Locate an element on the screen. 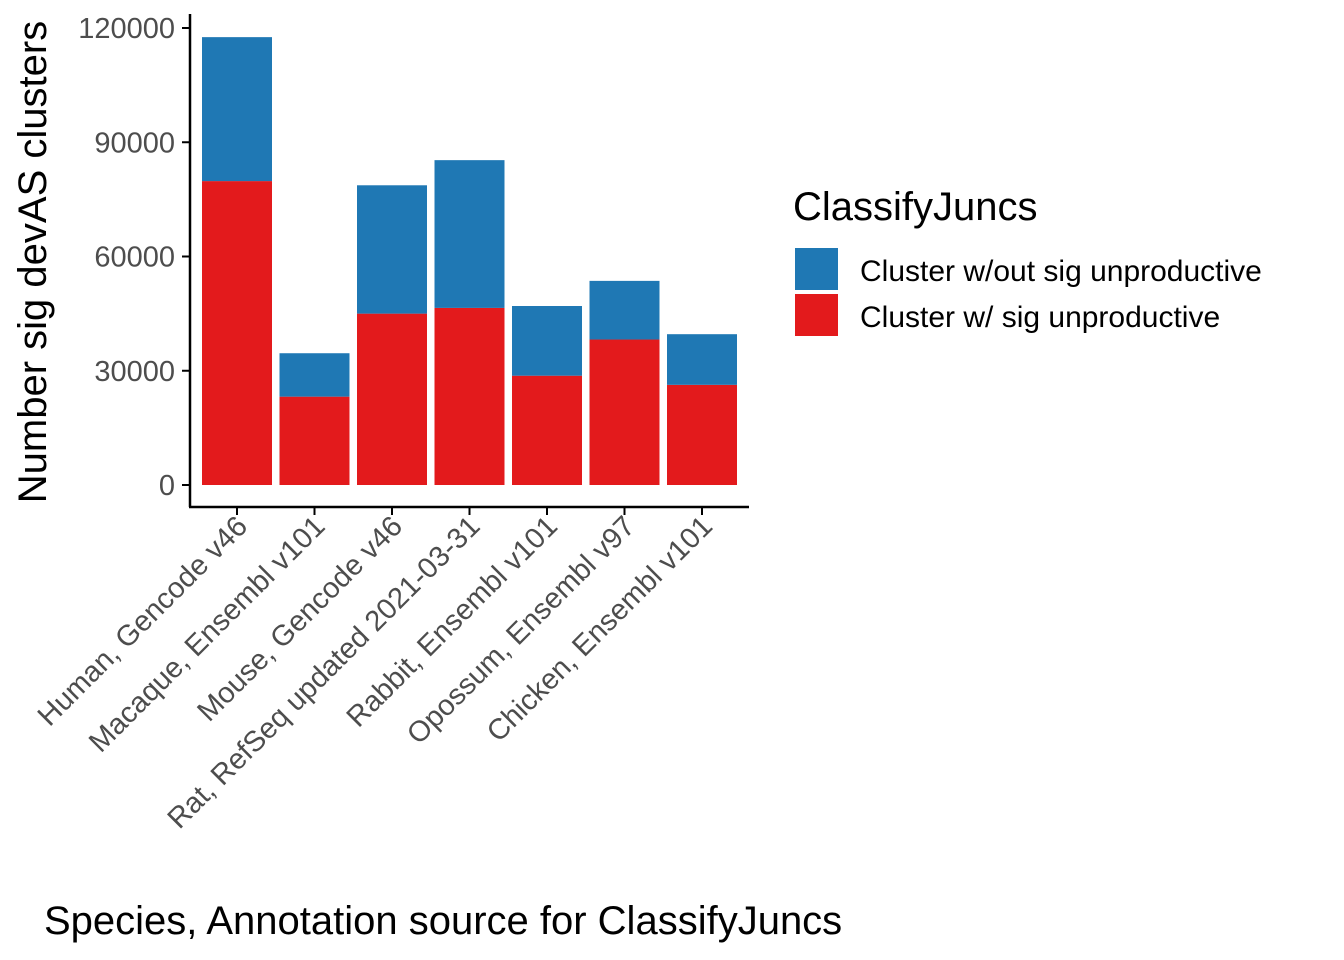 Image resolution: width=1344 pixels, height=960 pixels. y-tick-label-3: 90000 is located at coordinates (134, 143).